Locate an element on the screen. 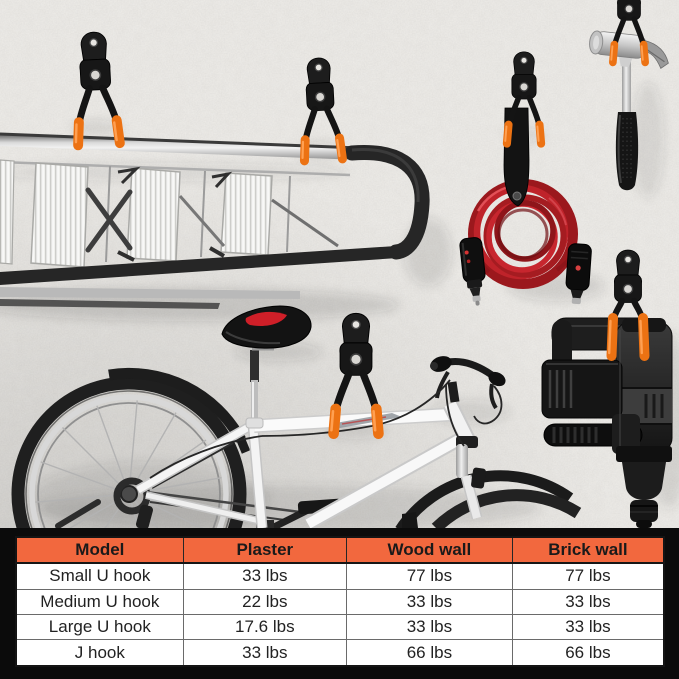  rotary-hammer-drill is located at coordinates (607, 422).